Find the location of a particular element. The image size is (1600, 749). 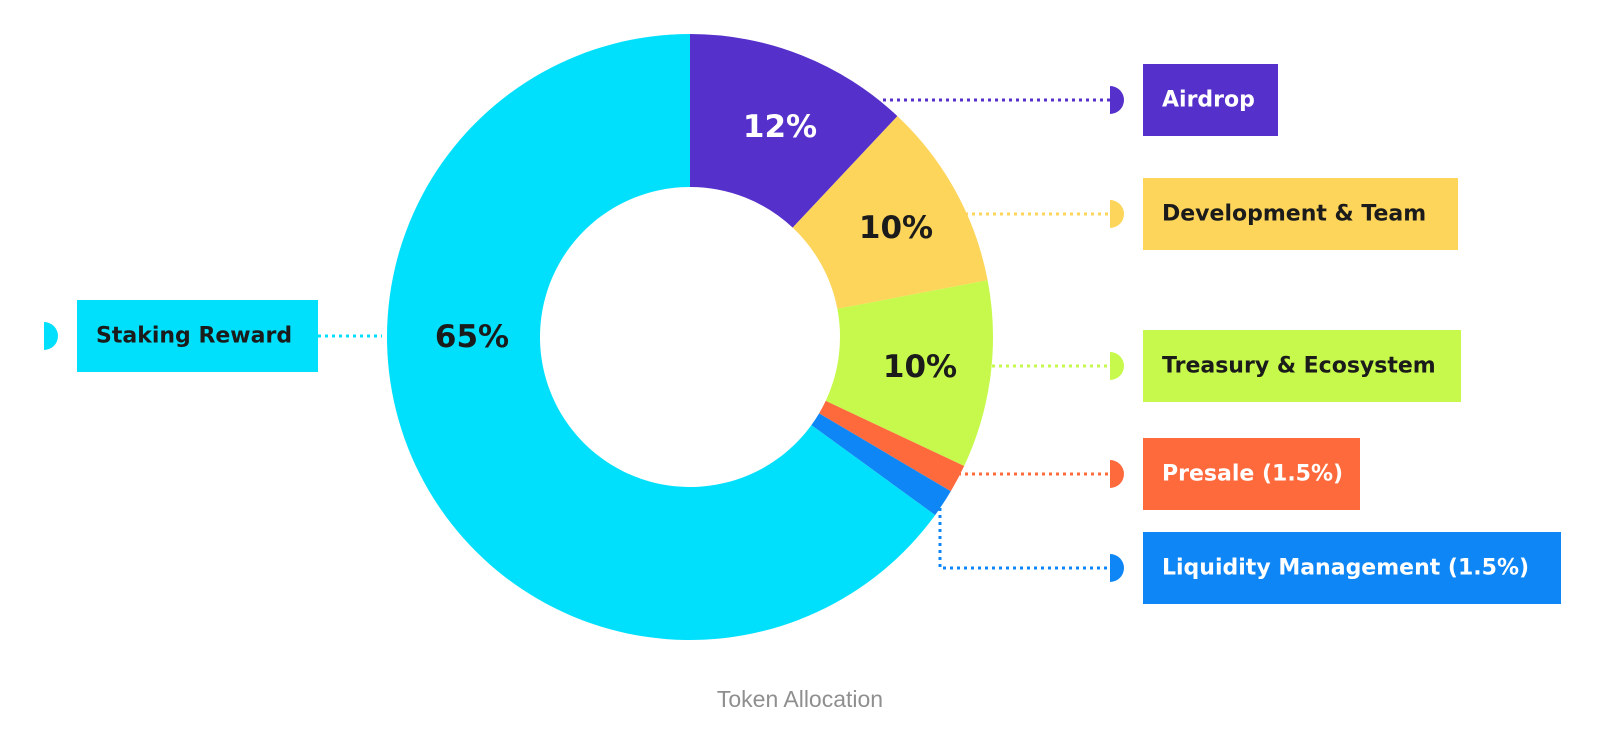

slice-airdrop is located at coordinates (794, 131).